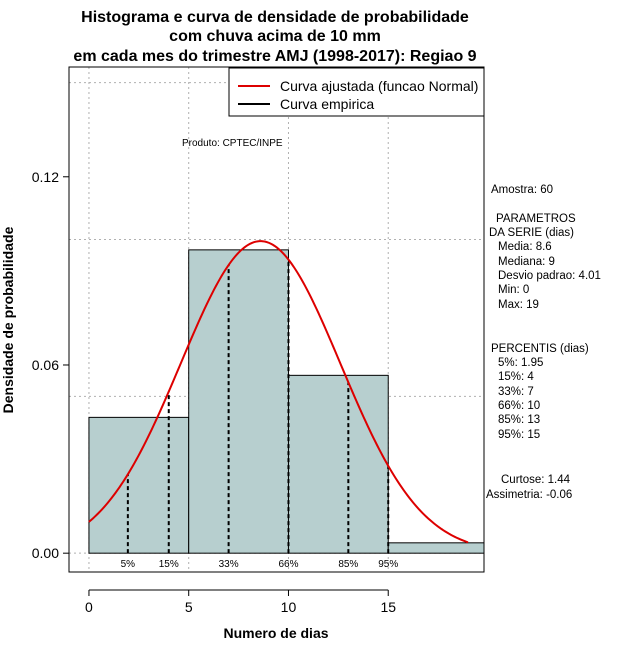 The width and height of the screenshot is (640, 660). What do you see at coordinates (232, 143) in the screenshot?
I see `product-note: Produto: CPTEC/INPE` at bounding box center [232, 143].